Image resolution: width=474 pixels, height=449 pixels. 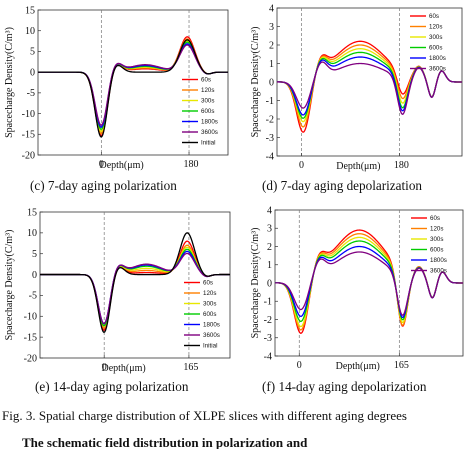 What do you see at coordinates (33, 296) in the screenshot?
I see `chart-e-ytick-label-3: -5` at bounding box center [33, 296].